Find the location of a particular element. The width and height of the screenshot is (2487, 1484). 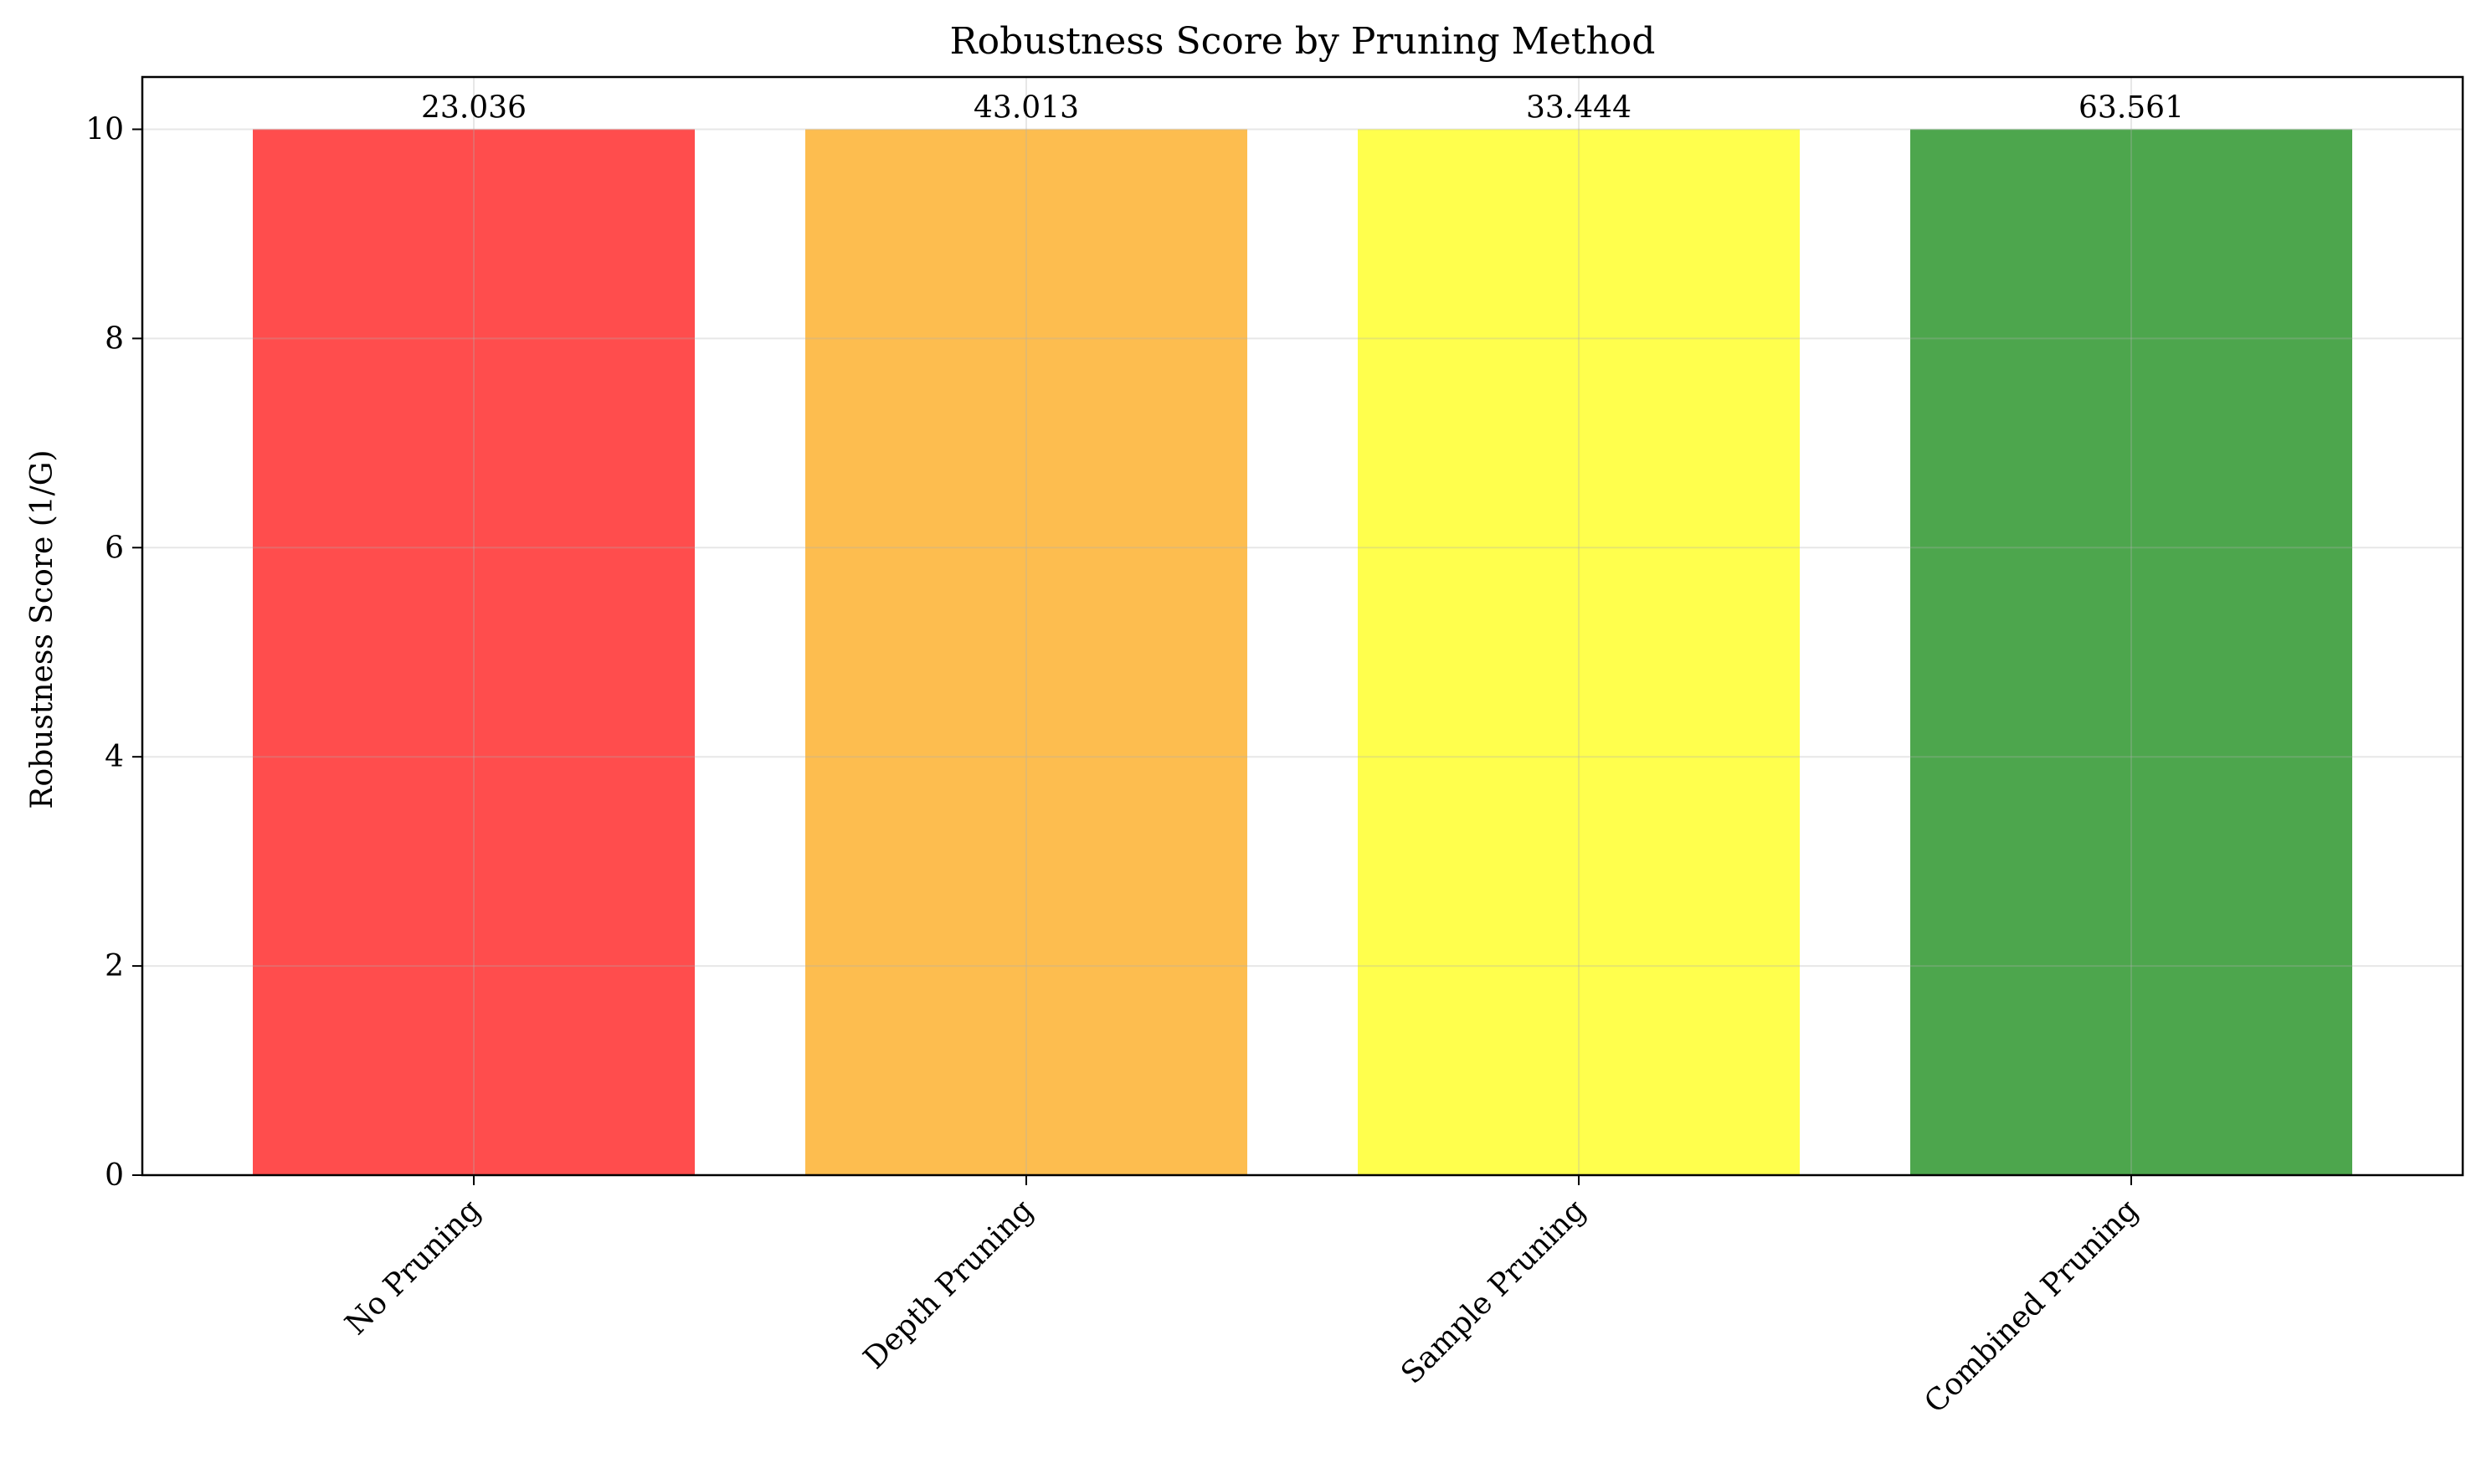

data-label: 63.561 is located at coordinates (2131, 108).